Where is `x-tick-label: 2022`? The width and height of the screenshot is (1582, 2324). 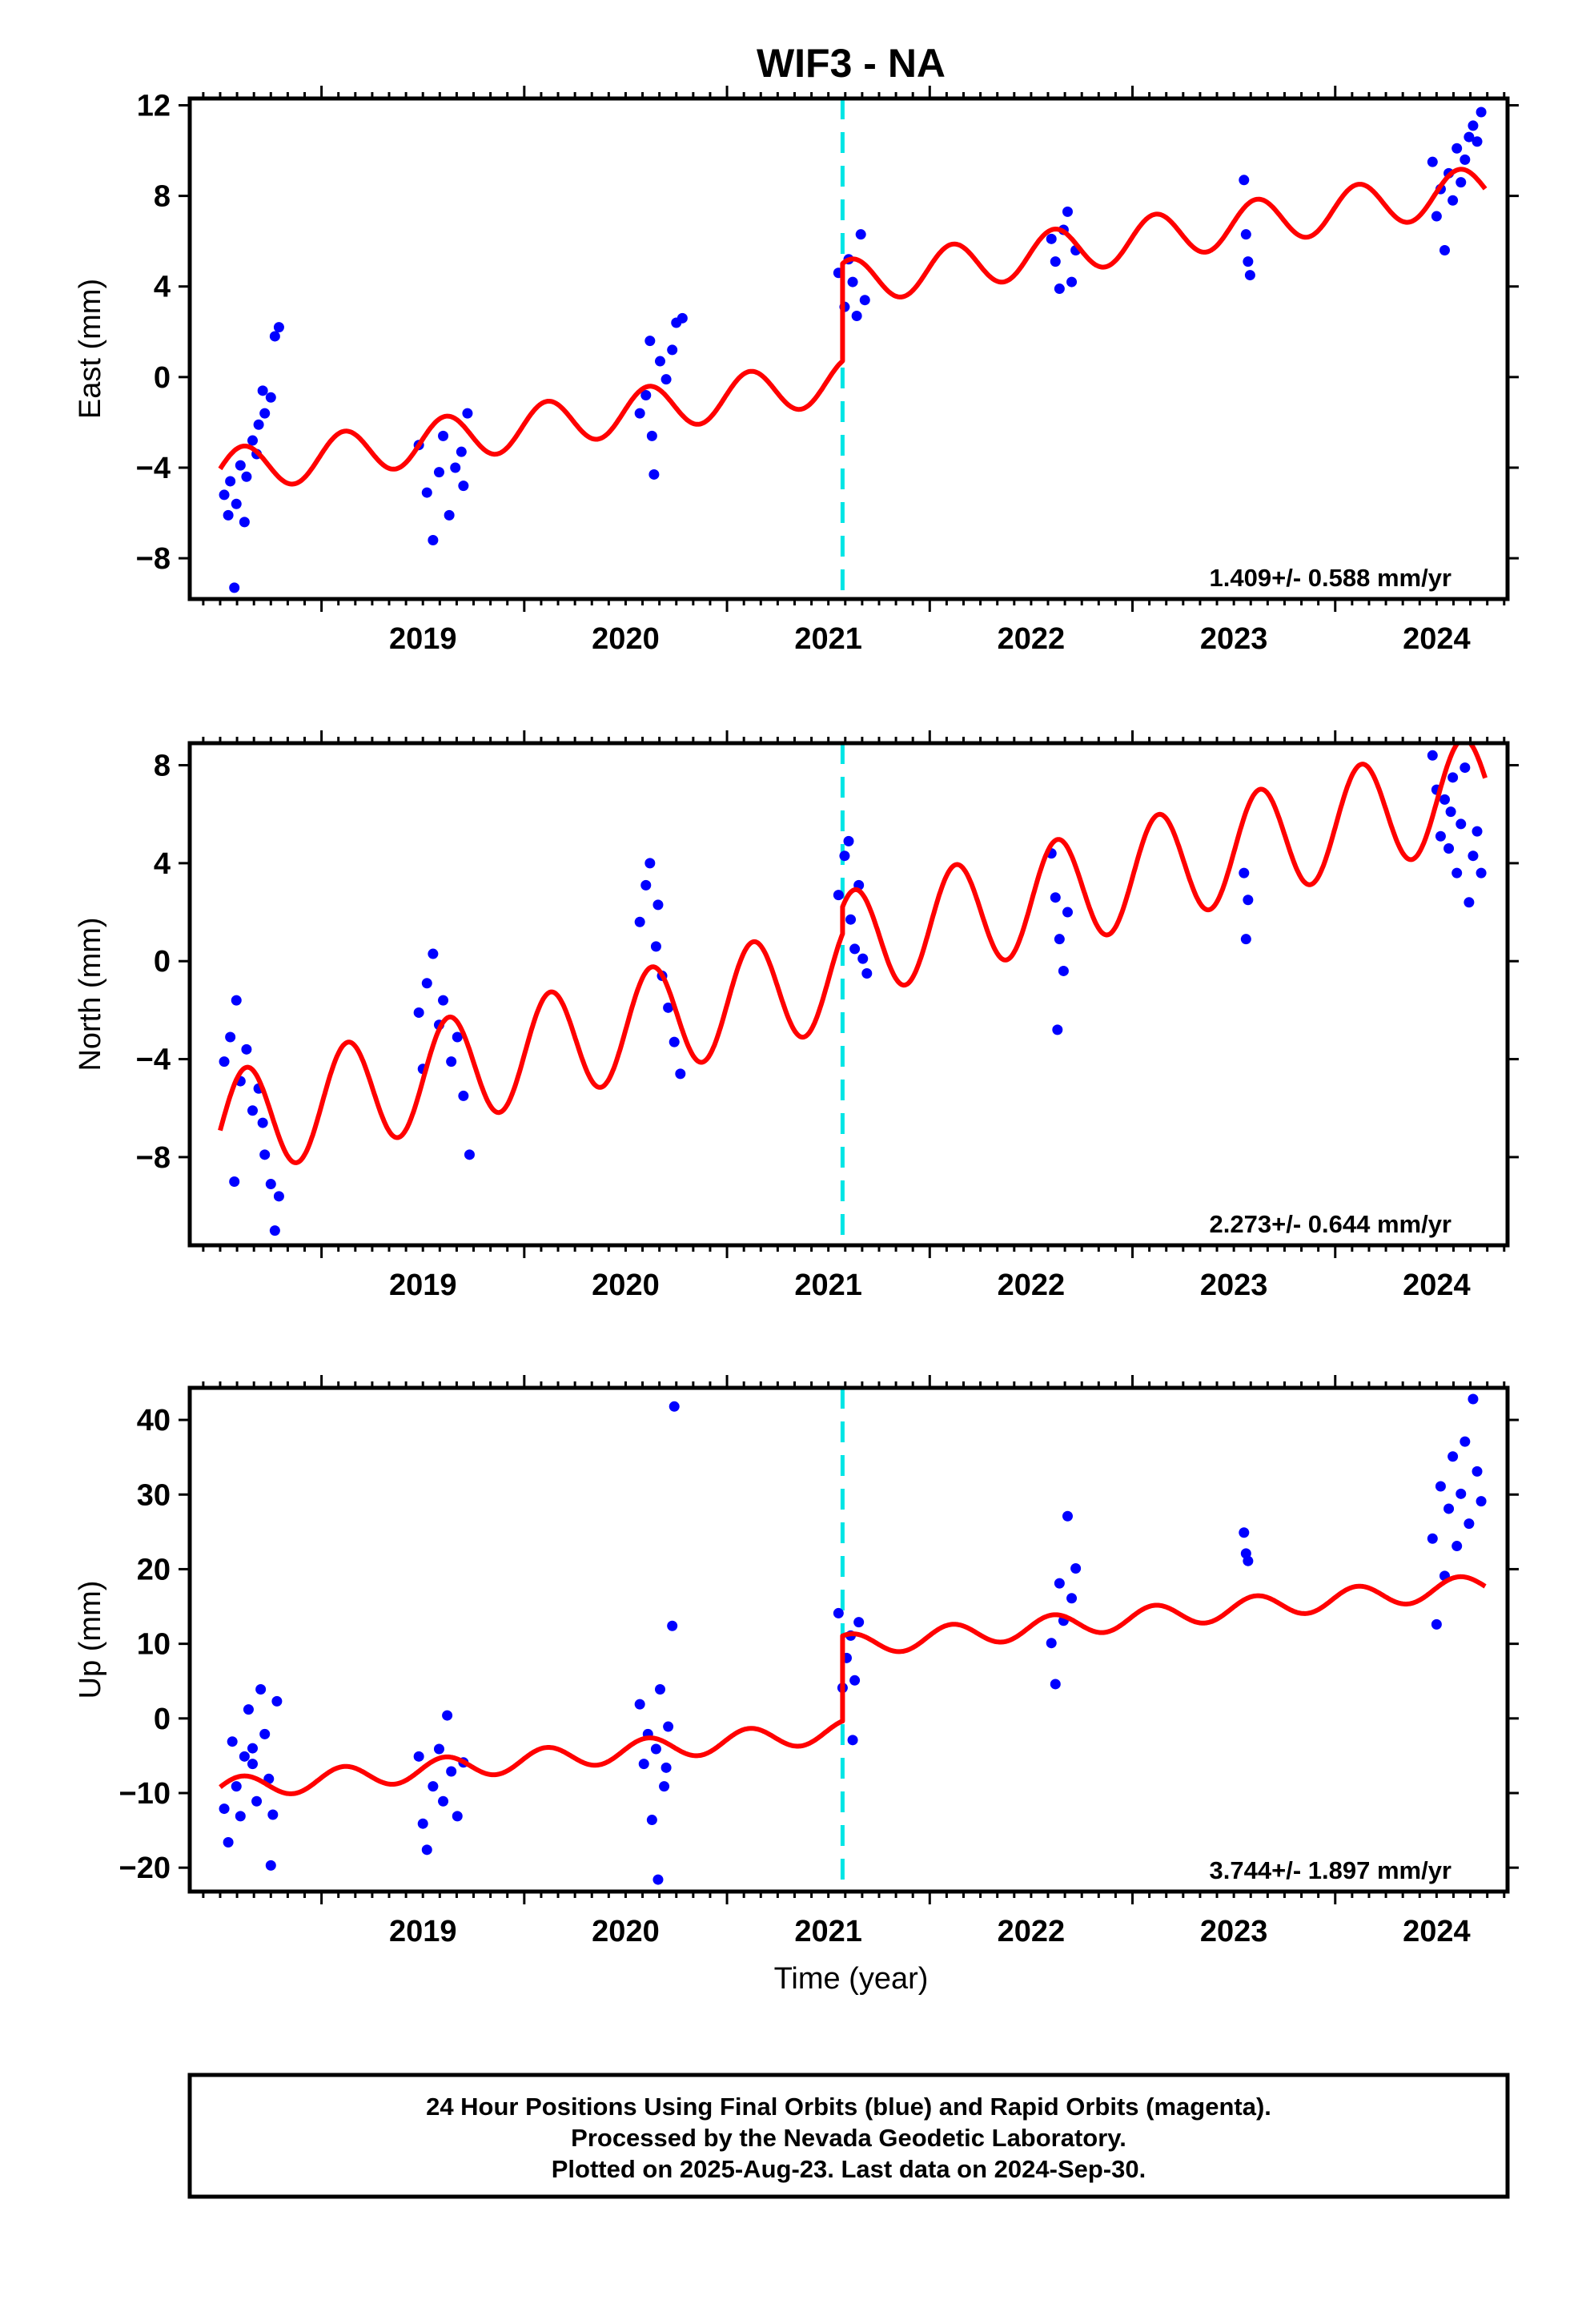
x-tick-label: 2022 is located at coordinates (1032, 639).